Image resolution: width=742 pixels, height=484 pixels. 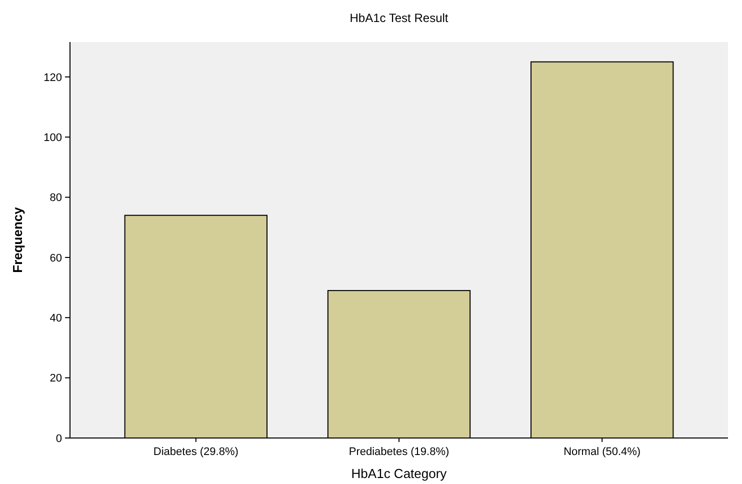 I want to click on y-axis-title: Frequency, so click(x=17, y=239).